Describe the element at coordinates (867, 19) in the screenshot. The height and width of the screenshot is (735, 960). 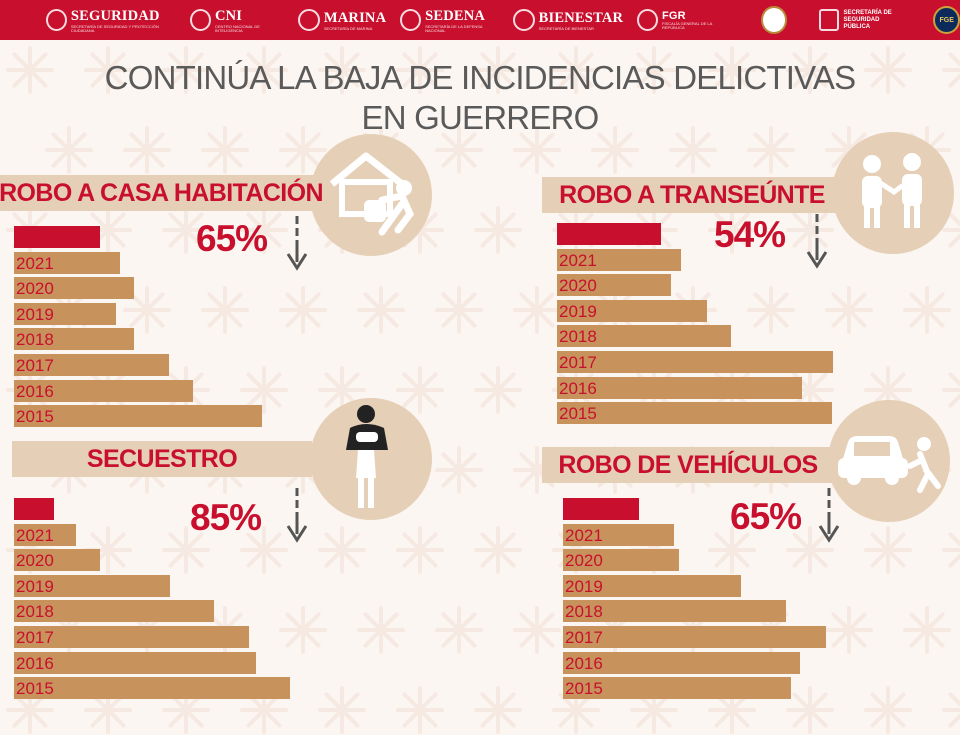
I see `logo-ssp-label: SECRETARÍA DE SEGURIDAD PÚBLICA` at that location.